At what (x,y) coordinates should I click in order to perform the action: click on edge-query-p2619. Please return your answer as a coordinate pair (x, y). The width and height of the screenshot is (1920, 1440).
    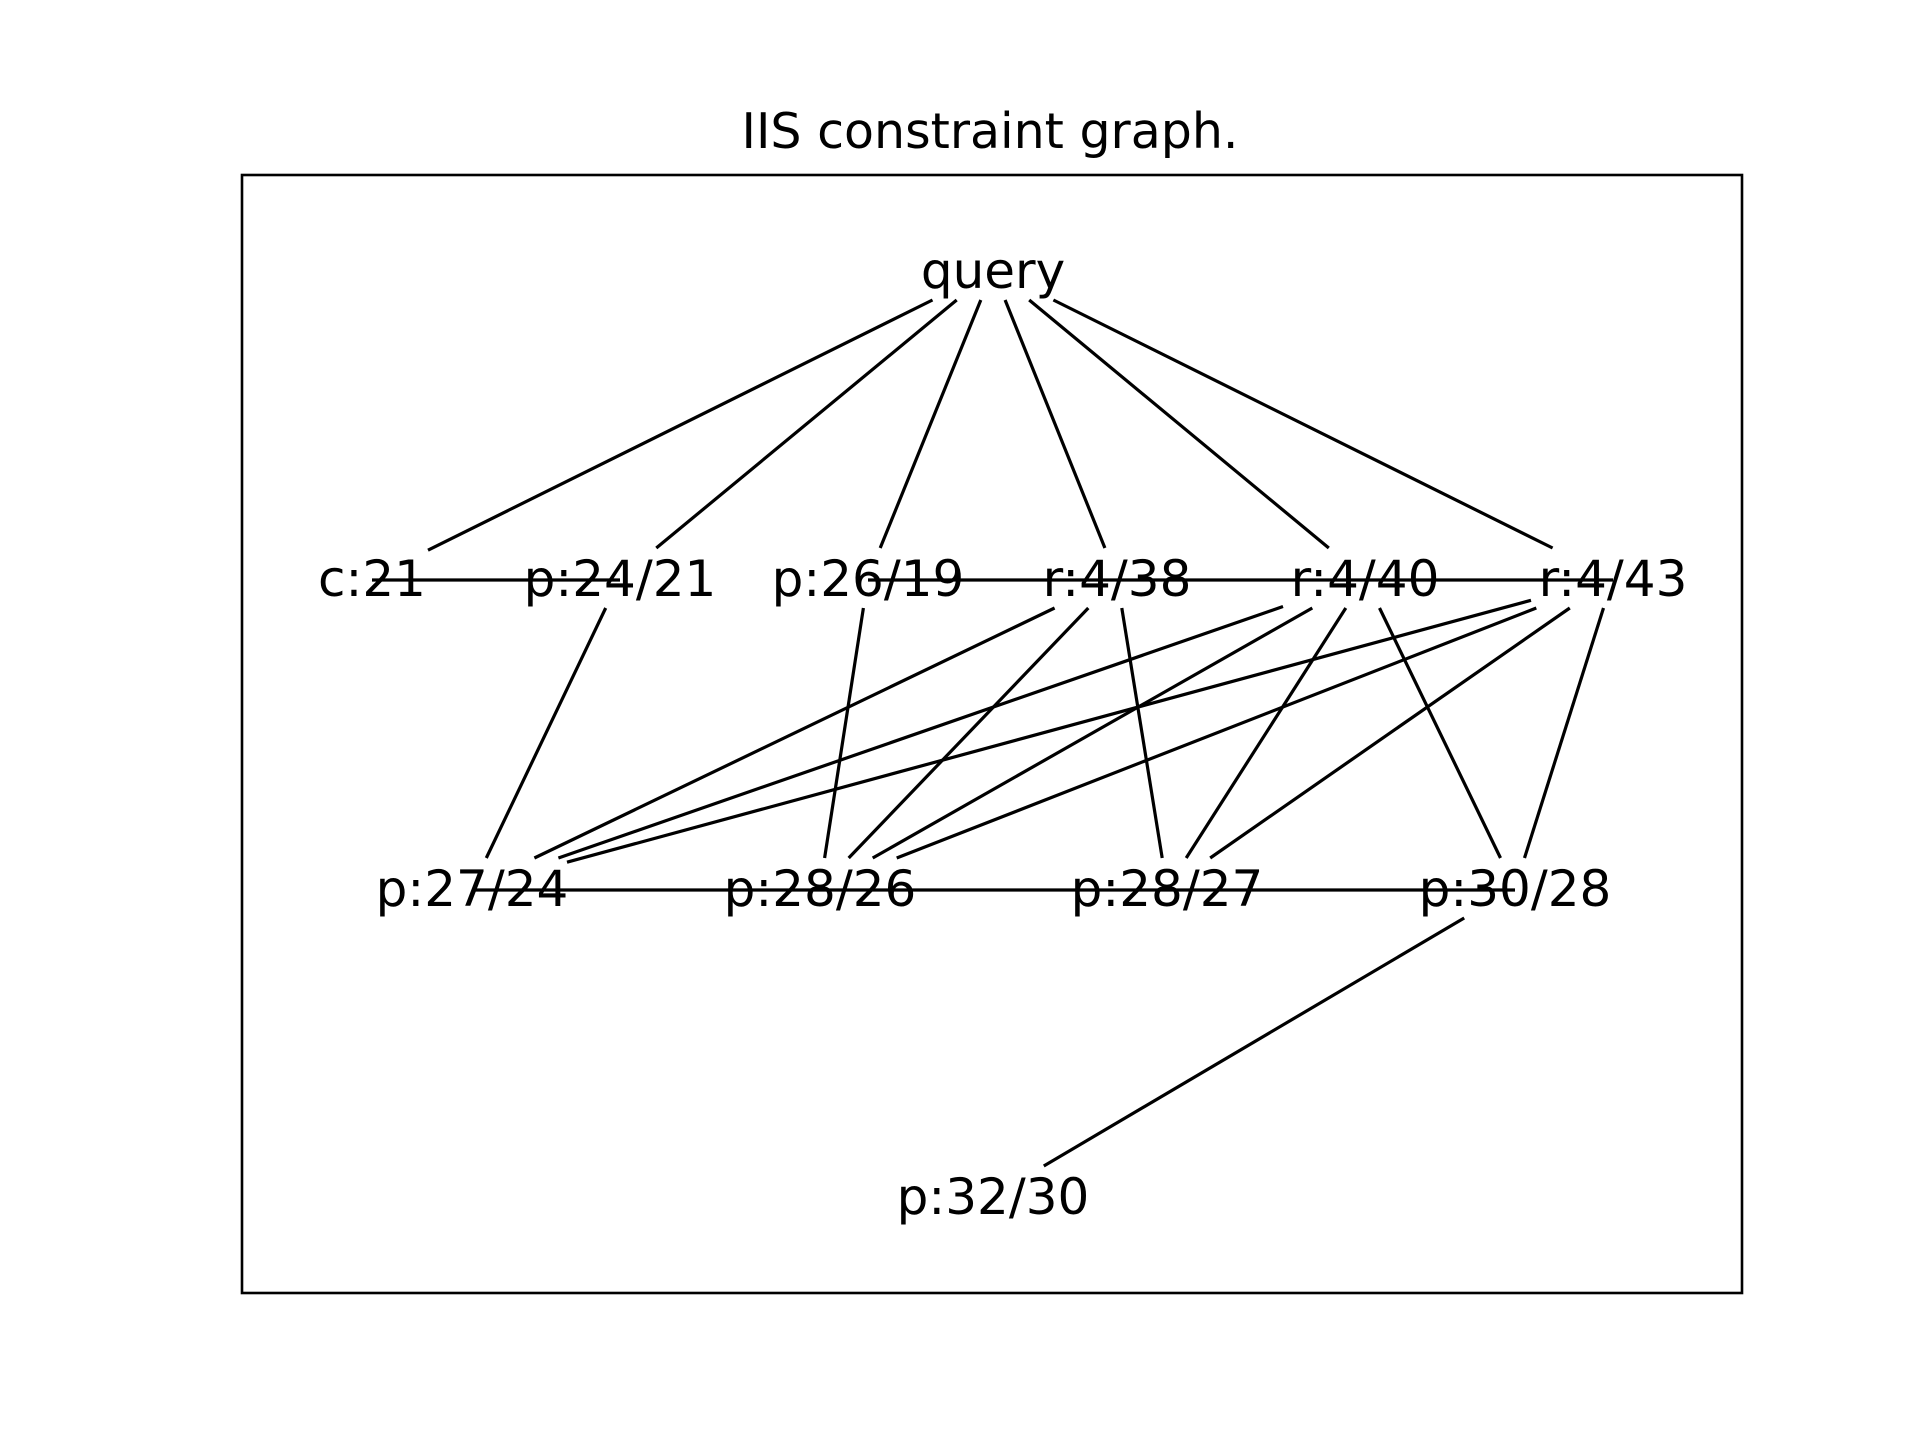
    Looking at the image, I should click on (930, 424).